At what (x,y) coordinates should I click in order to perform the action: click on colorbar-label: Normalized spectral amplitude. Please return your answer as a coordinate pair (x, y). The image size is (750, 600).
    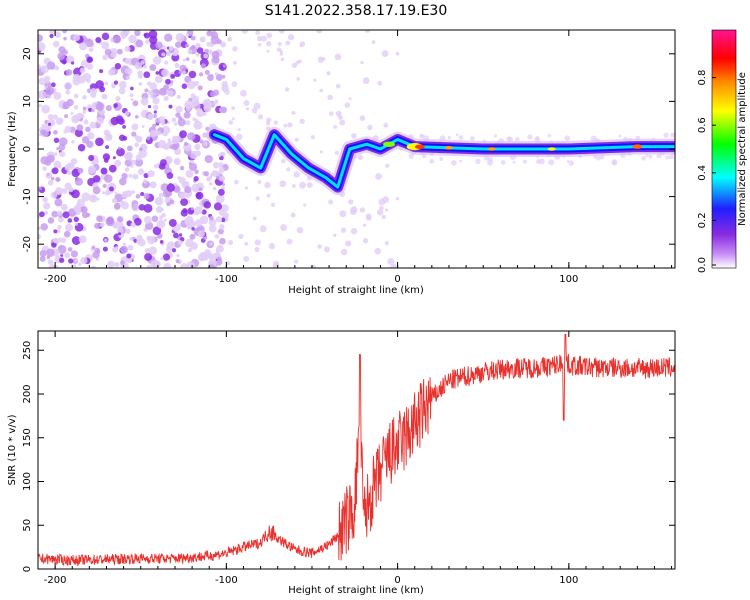
    Looking at the image, I should click on (742, 149).